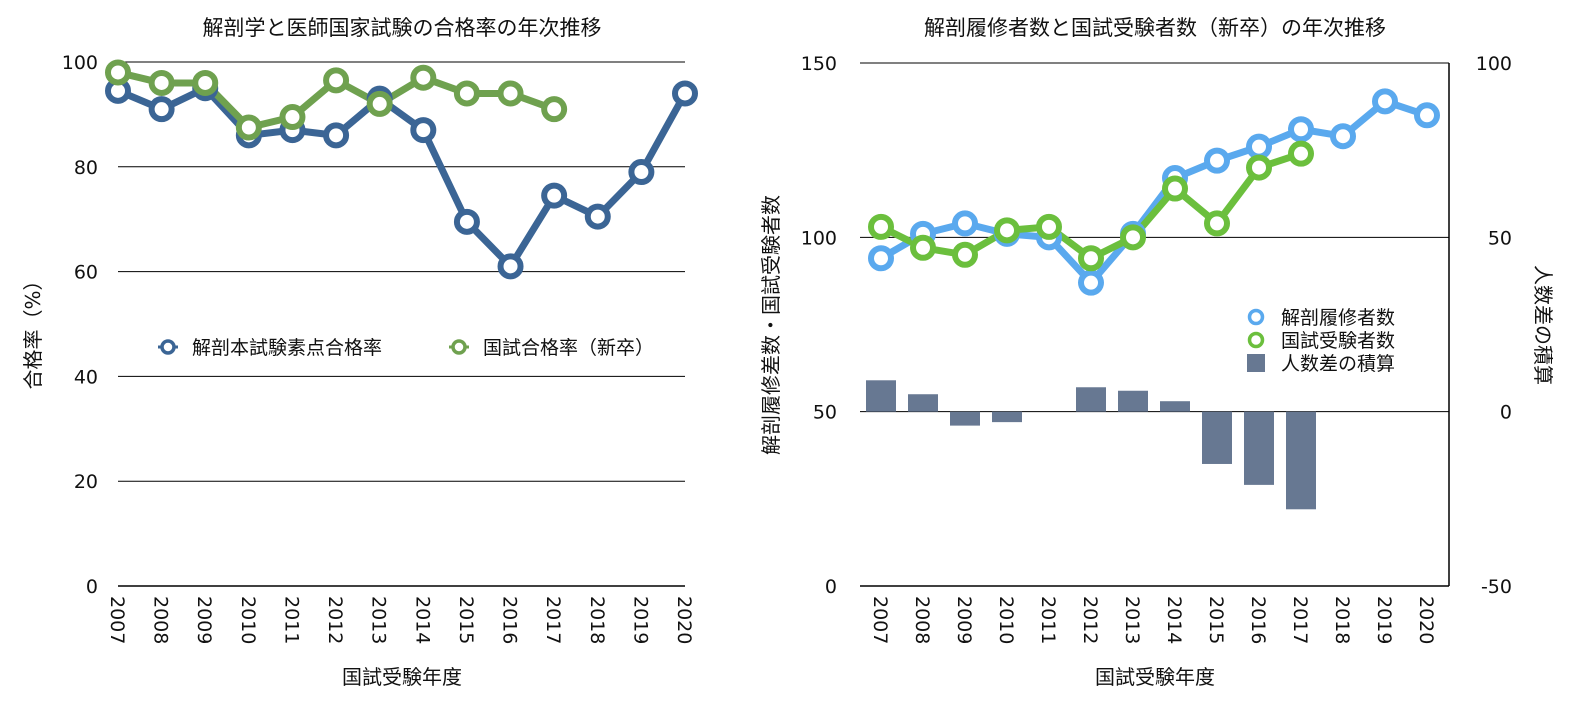 Image resolution: width=1594 pixels, height=714 pixels. What do you see at coordinates (168, 347) in the screenshot?
I see `legend-series1-marker` at bounding box center [168, 347].